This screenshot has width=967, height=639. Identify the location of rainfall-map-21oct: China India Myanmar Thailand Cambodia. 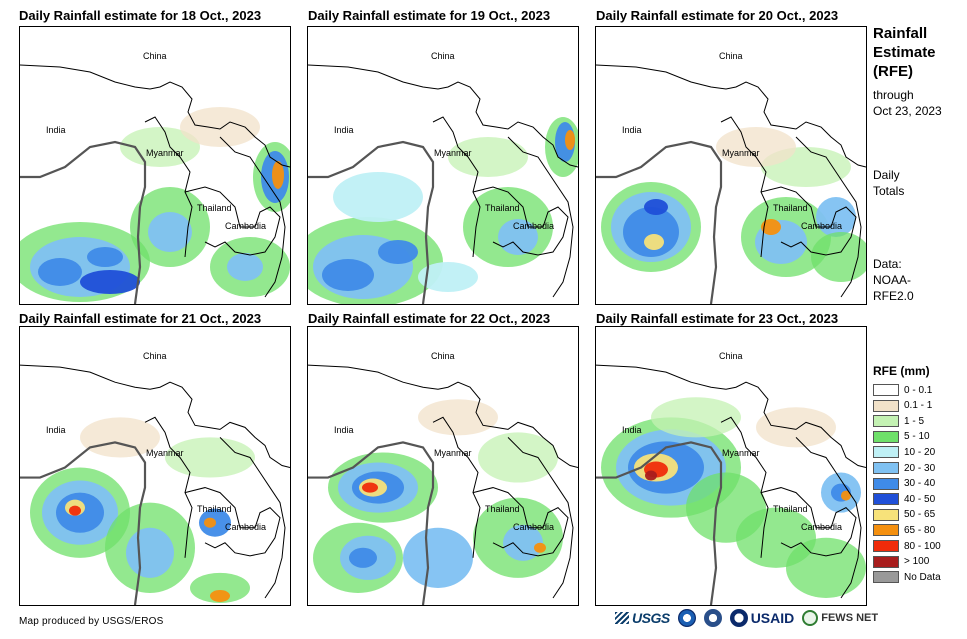
(155, 466).